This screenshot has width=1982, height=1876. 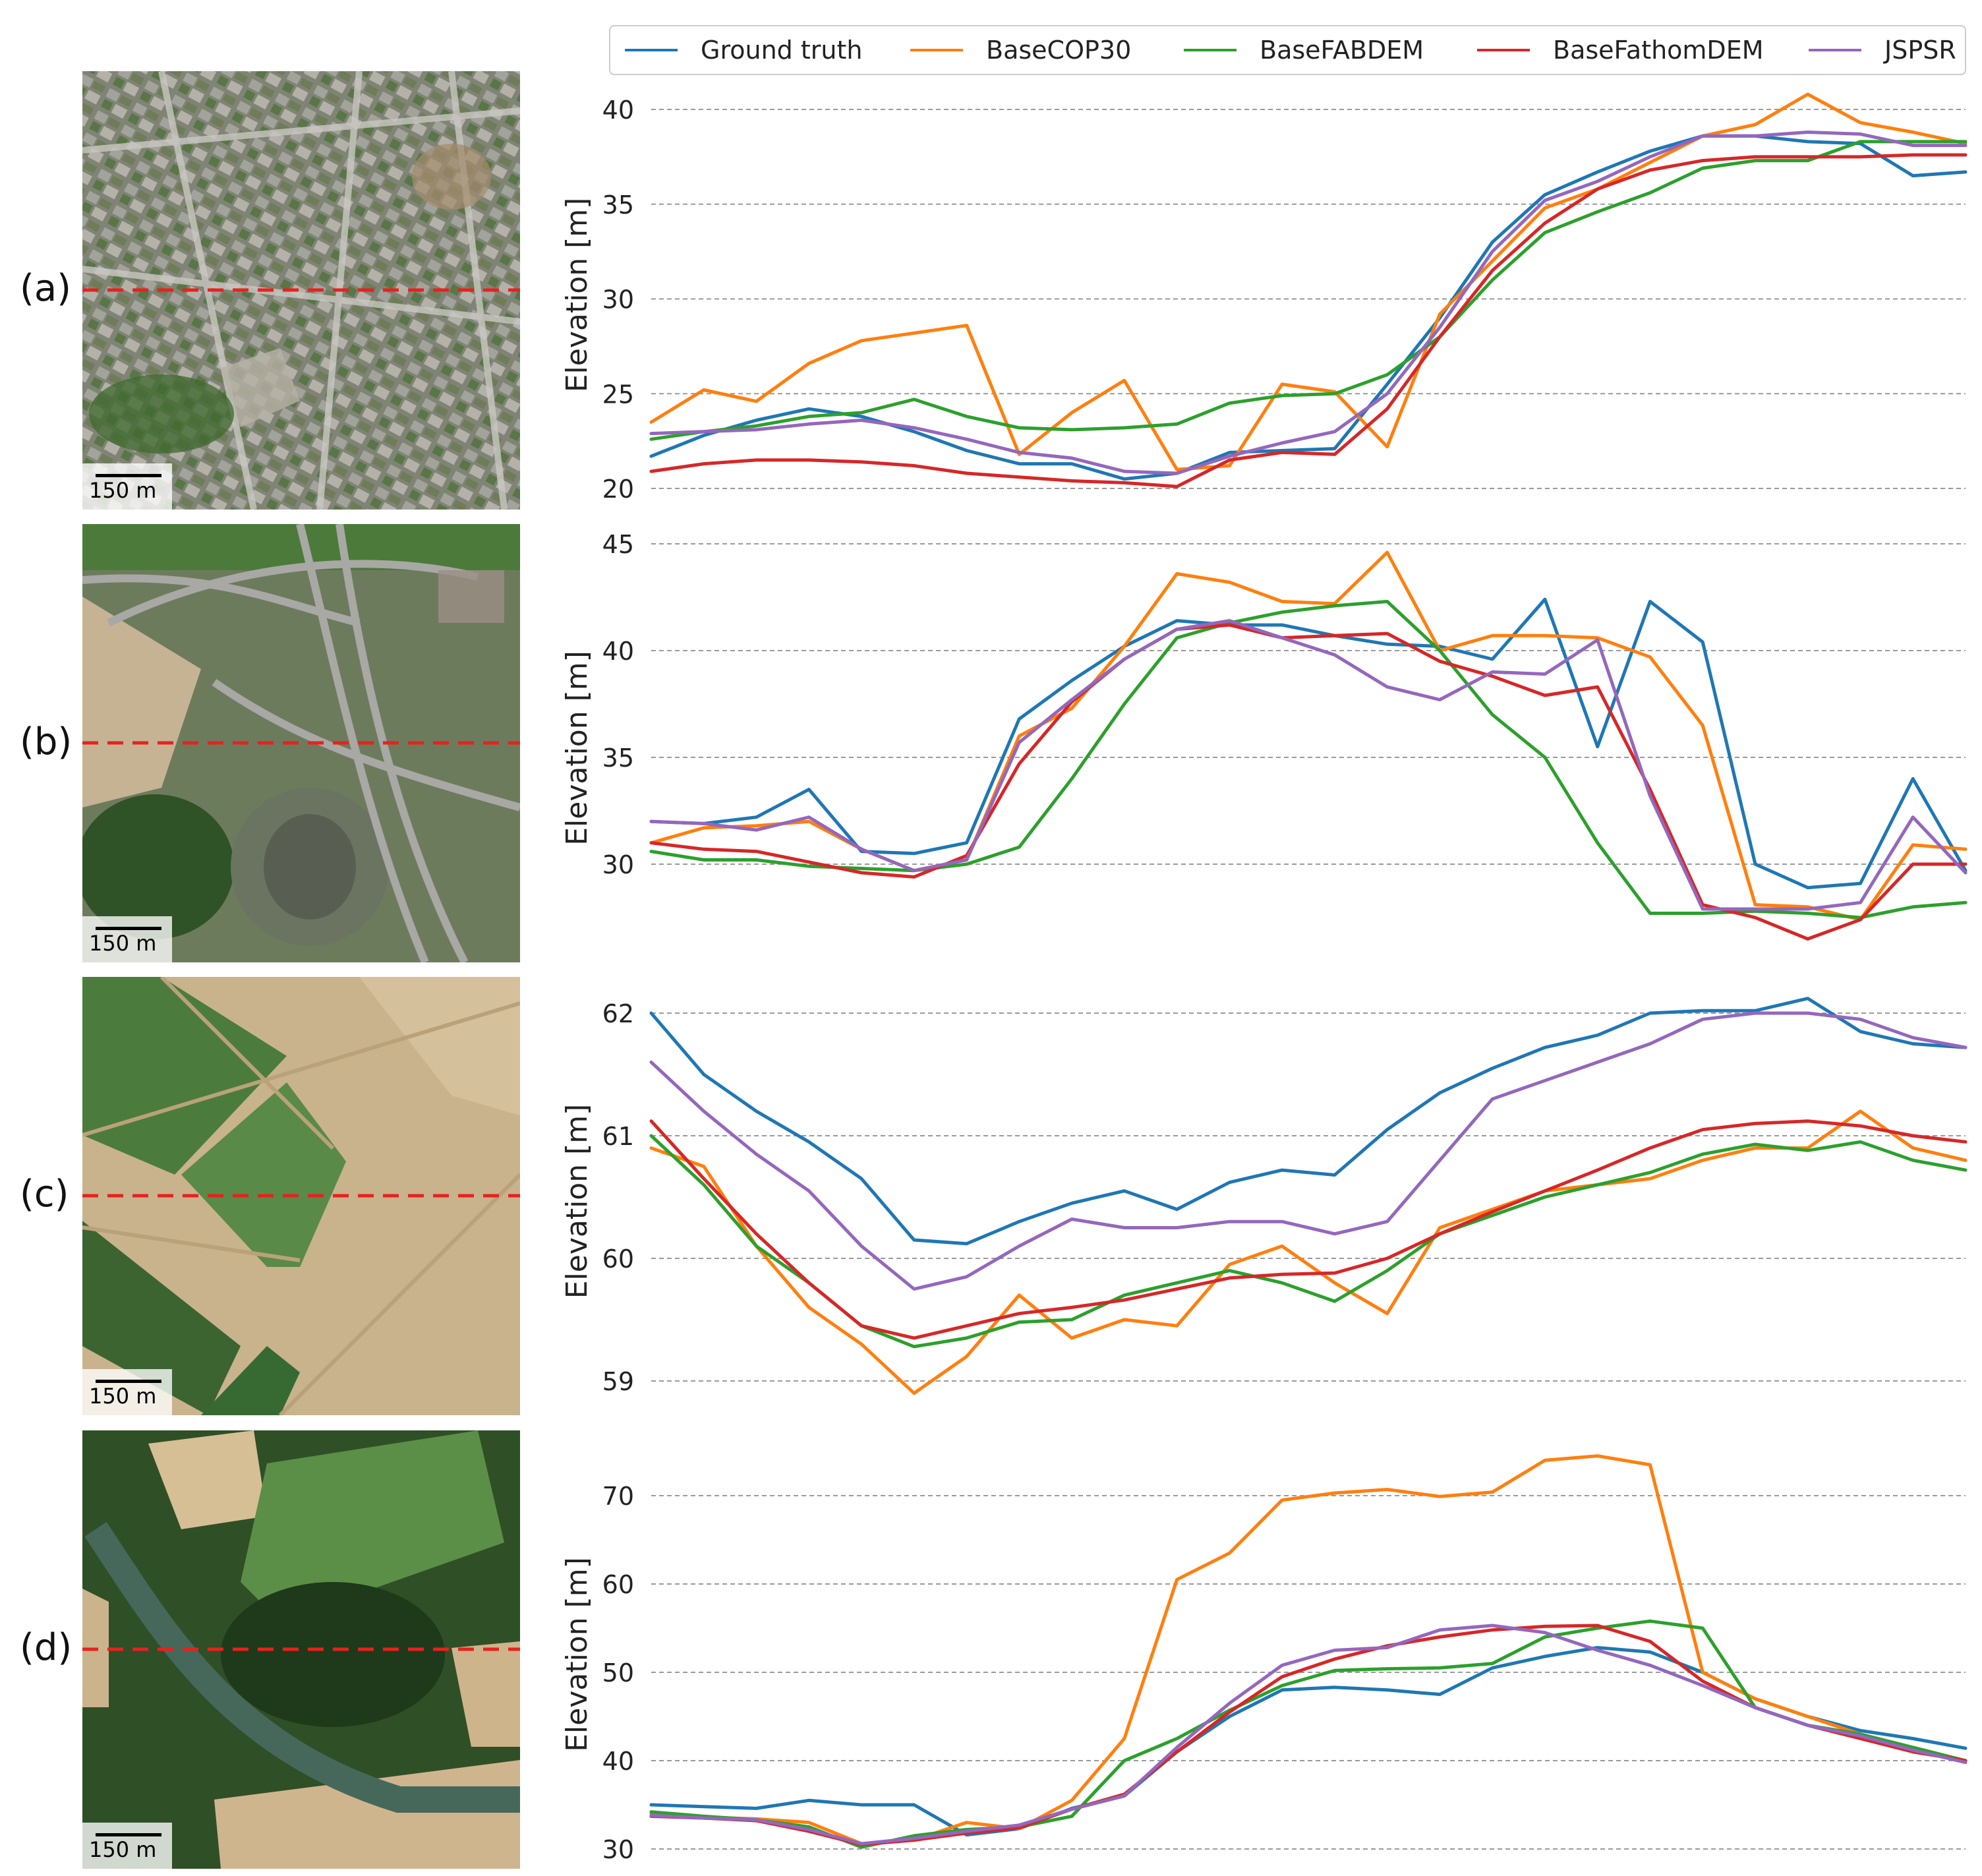 I want to click on y-tick-label-d-40: 40, so click(x=618, y=1761).